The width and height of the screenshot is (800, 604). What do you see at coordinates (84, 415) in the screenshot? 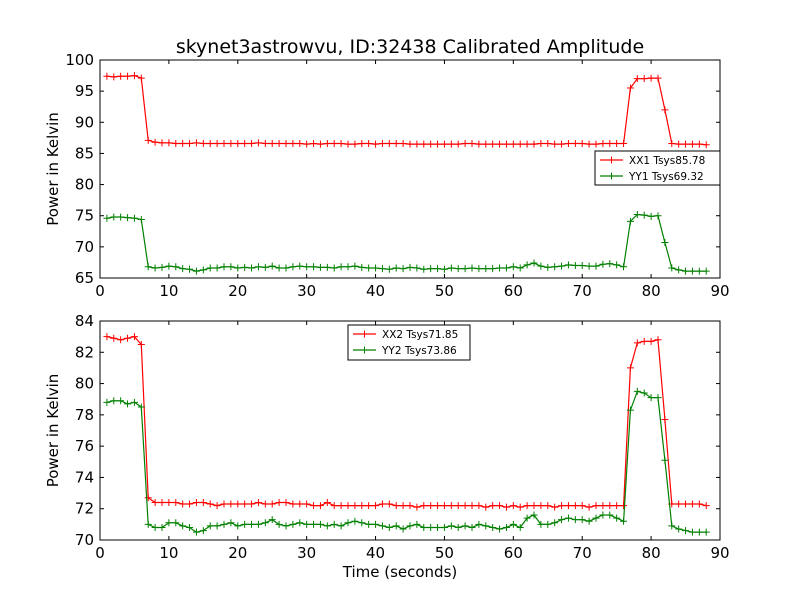
I see `y-tick-label: 78` at bounding box center [84, 415].